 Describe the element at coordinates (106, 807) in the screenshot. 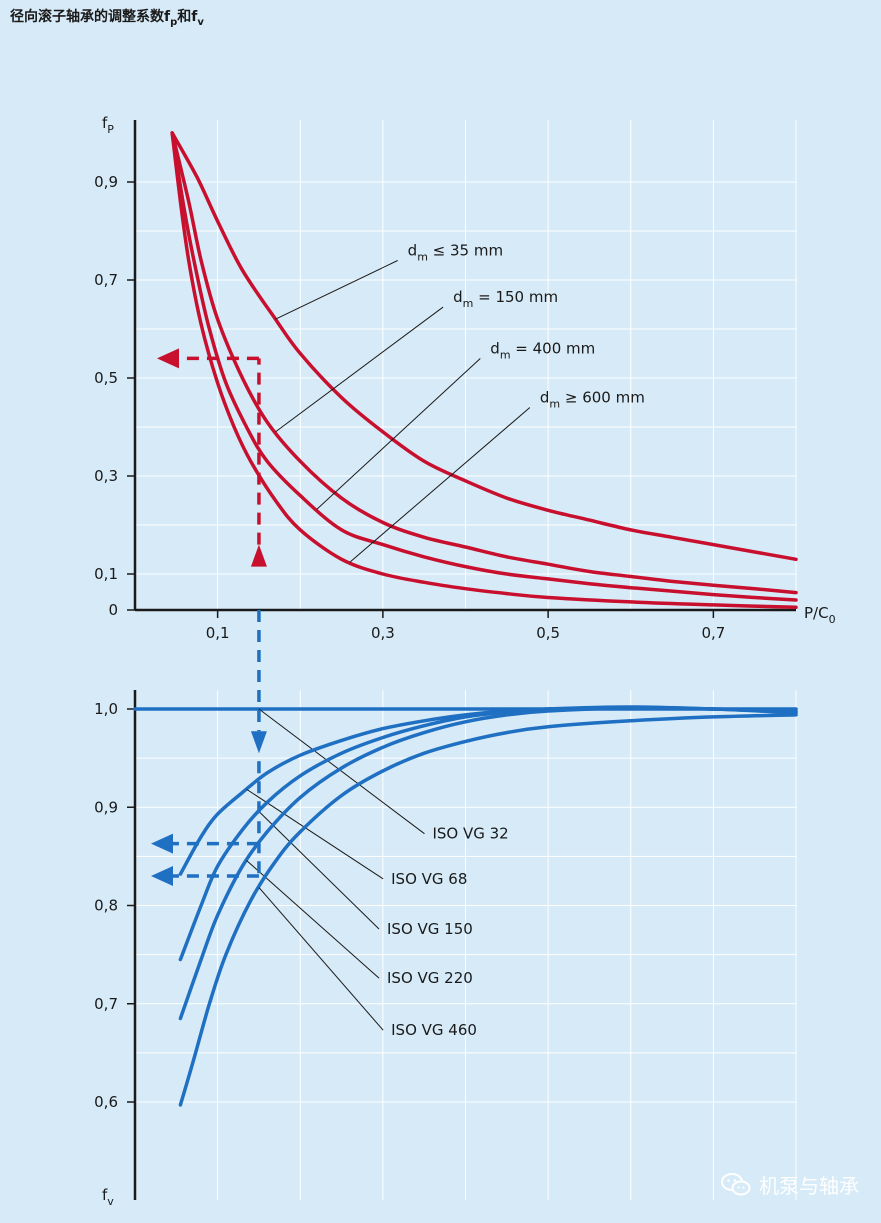

I see `bottom-y-tick-label: 0,9` at that location.